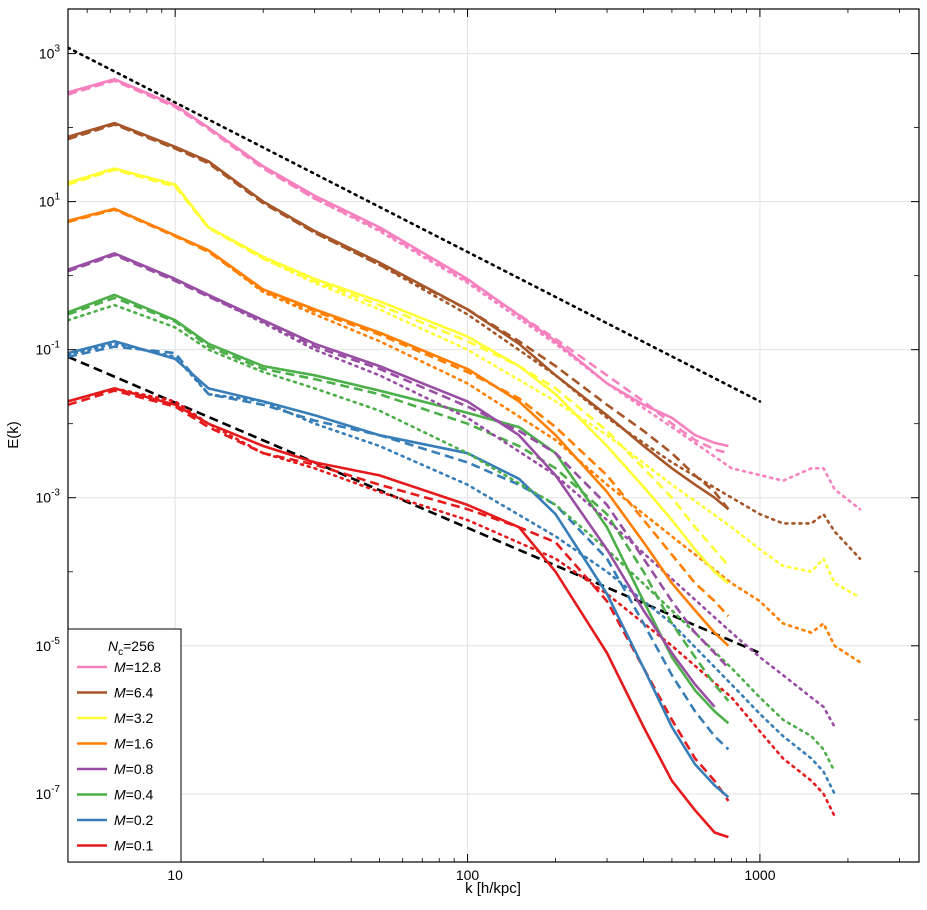 Image resolution: width=927 pixels, height=910 pixels. I want to click on legend-label: M=1.6, so click(134, 744).